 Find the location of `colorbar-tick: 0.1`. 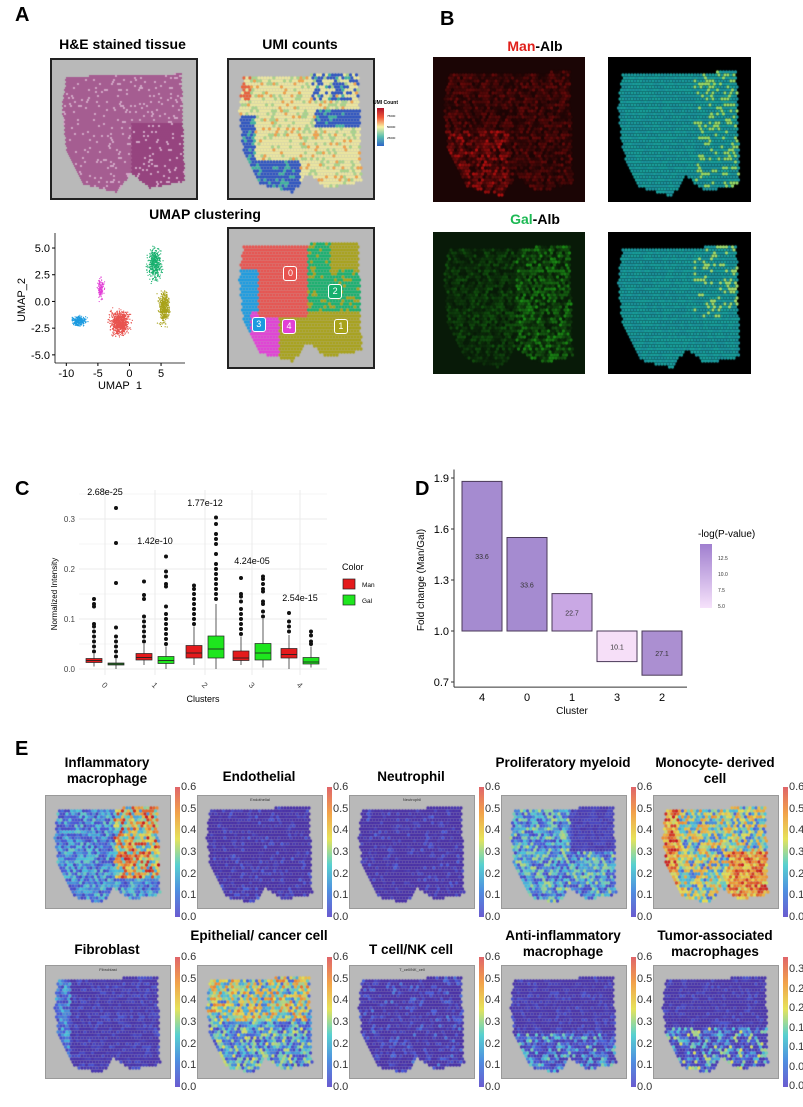

colorbar-tick: 0.1 is located at coordinates (796, 895).